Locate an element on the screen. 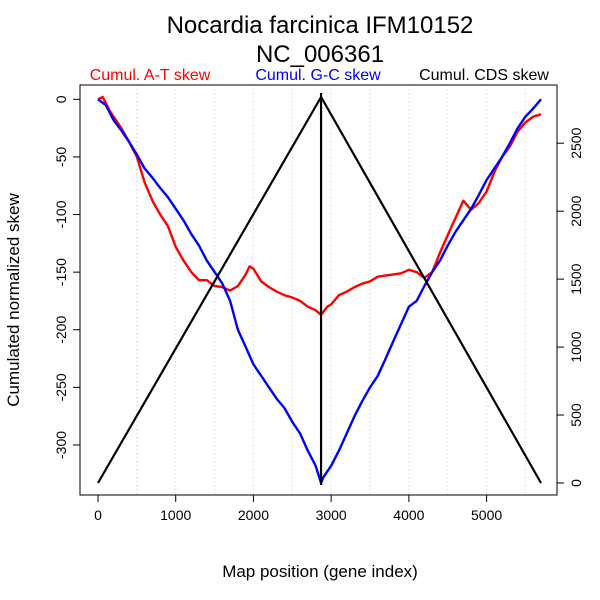  y-right-tick-label: 500 is located at coordinates (576, 415).